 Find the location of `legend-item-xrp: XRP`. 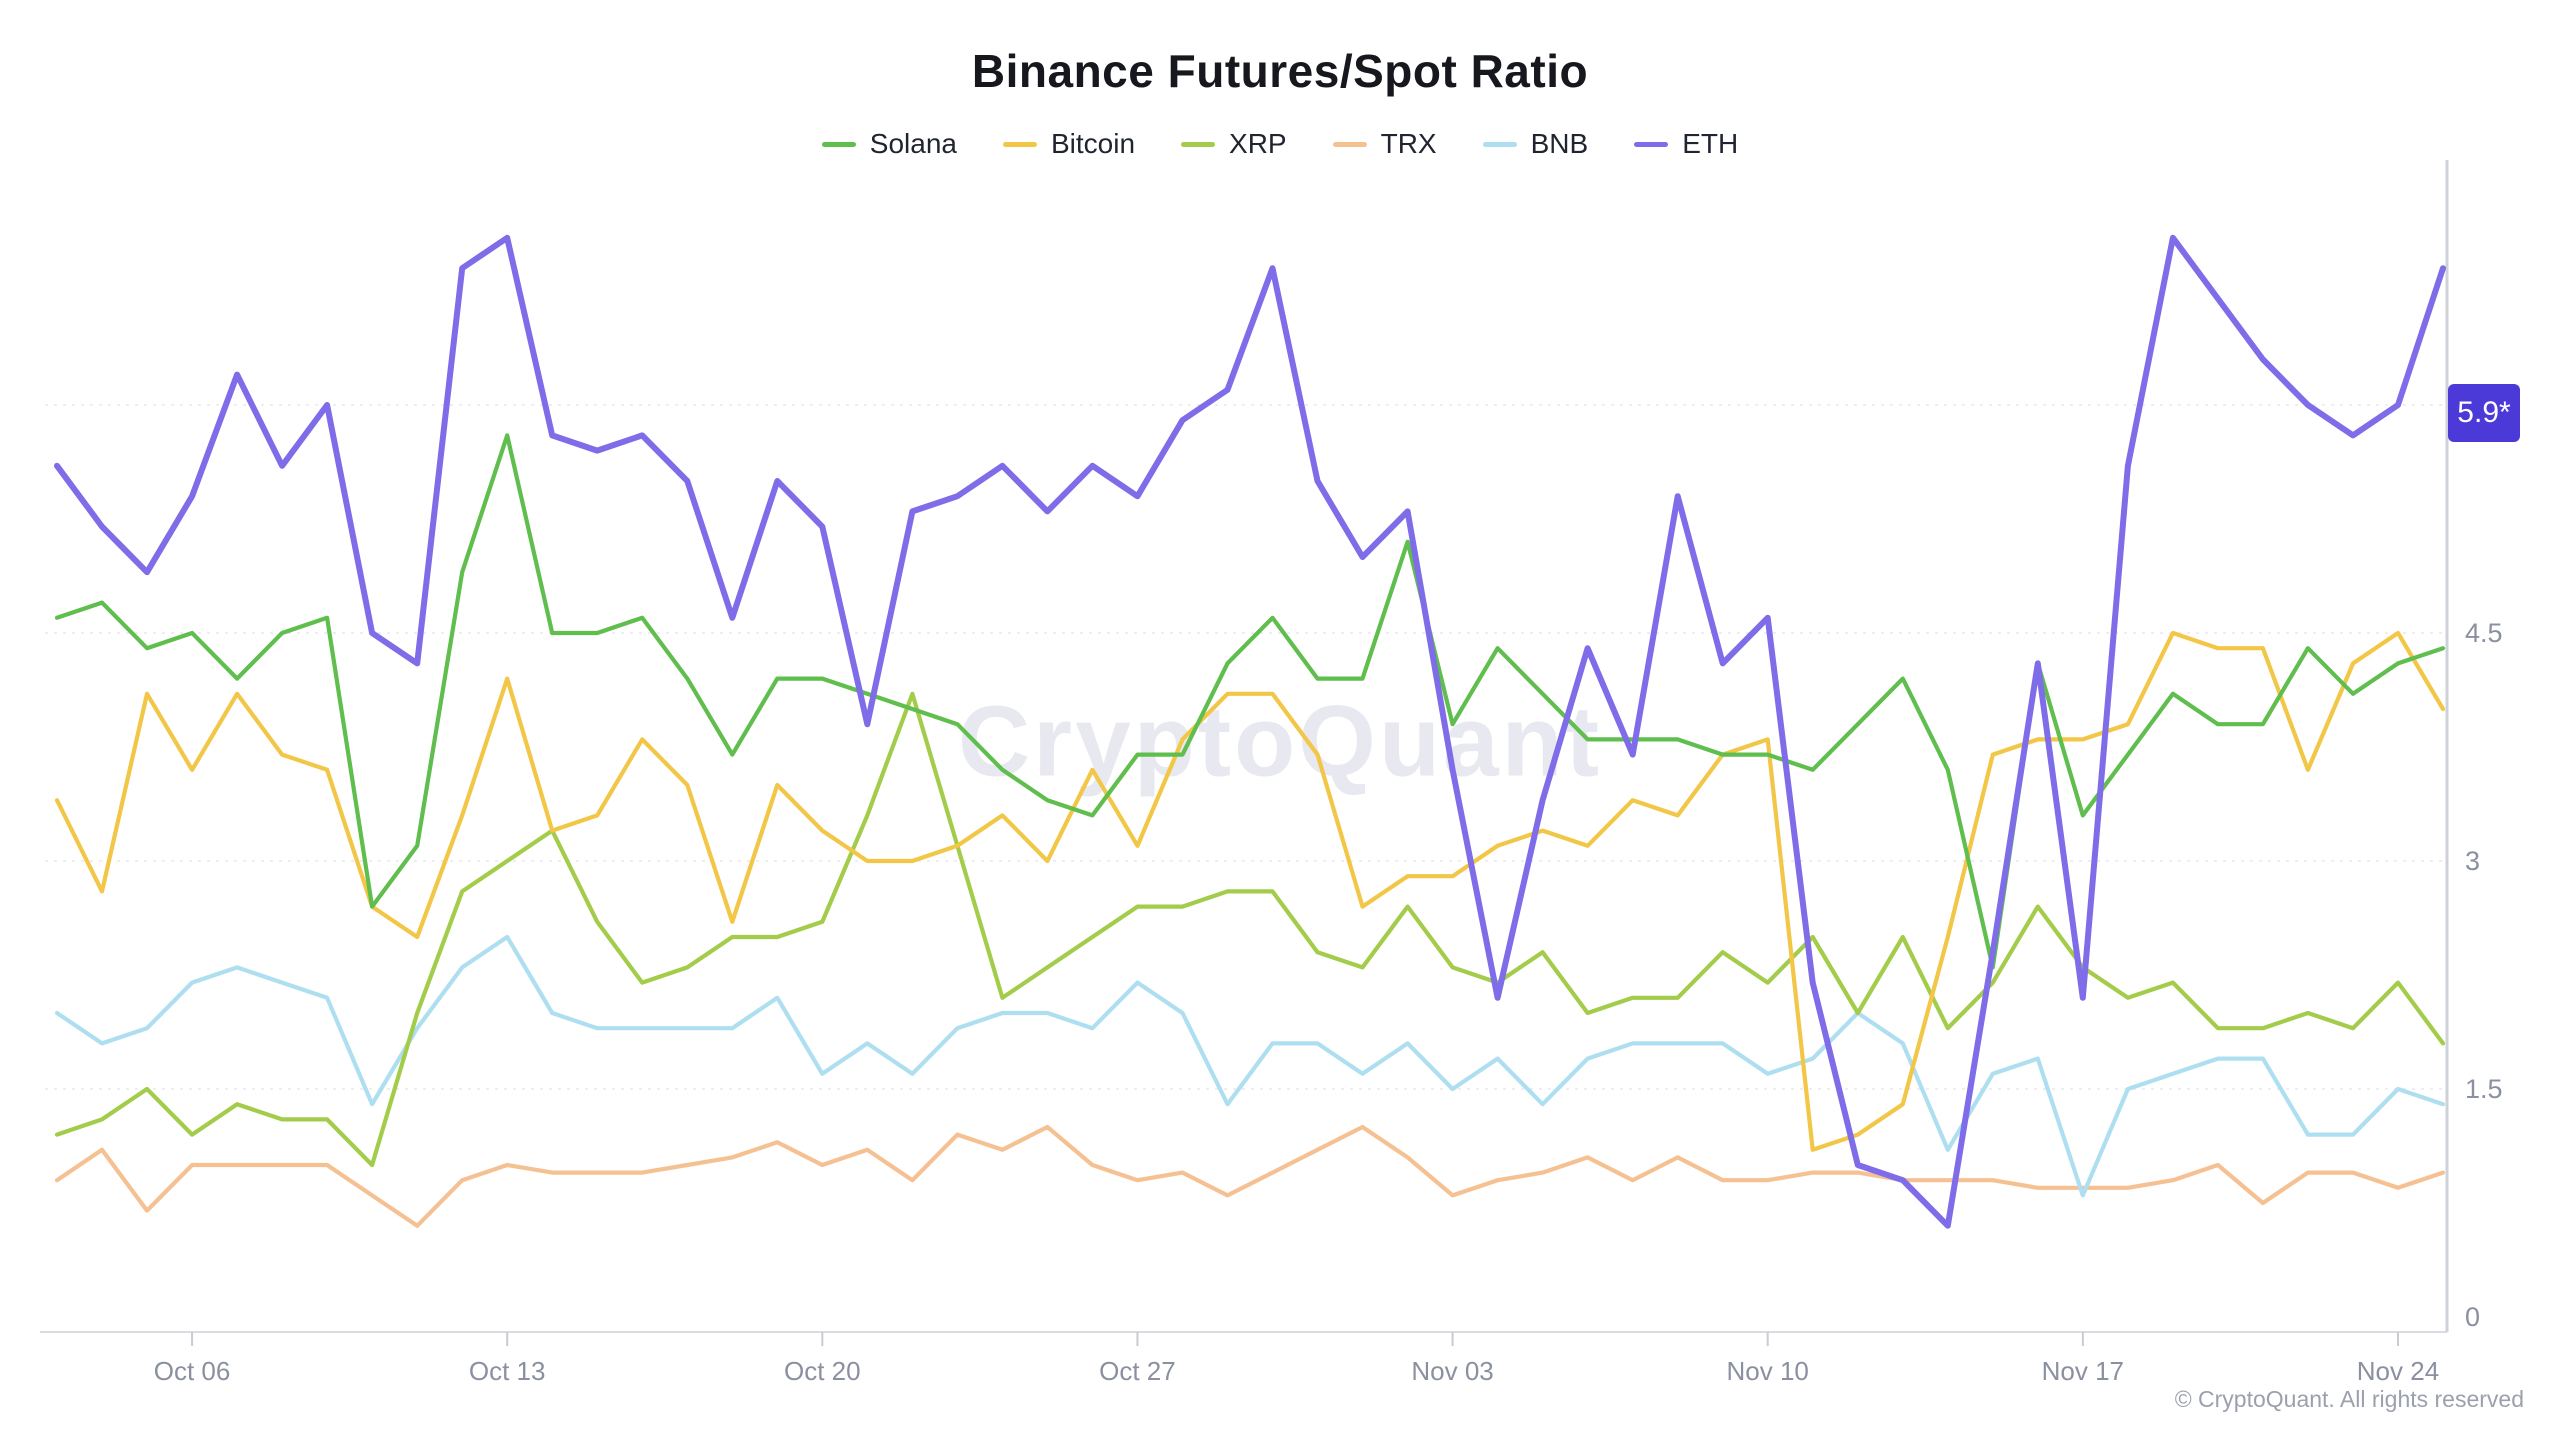

legend-item-xrp: XRP is located at coordinates (1234, 144).